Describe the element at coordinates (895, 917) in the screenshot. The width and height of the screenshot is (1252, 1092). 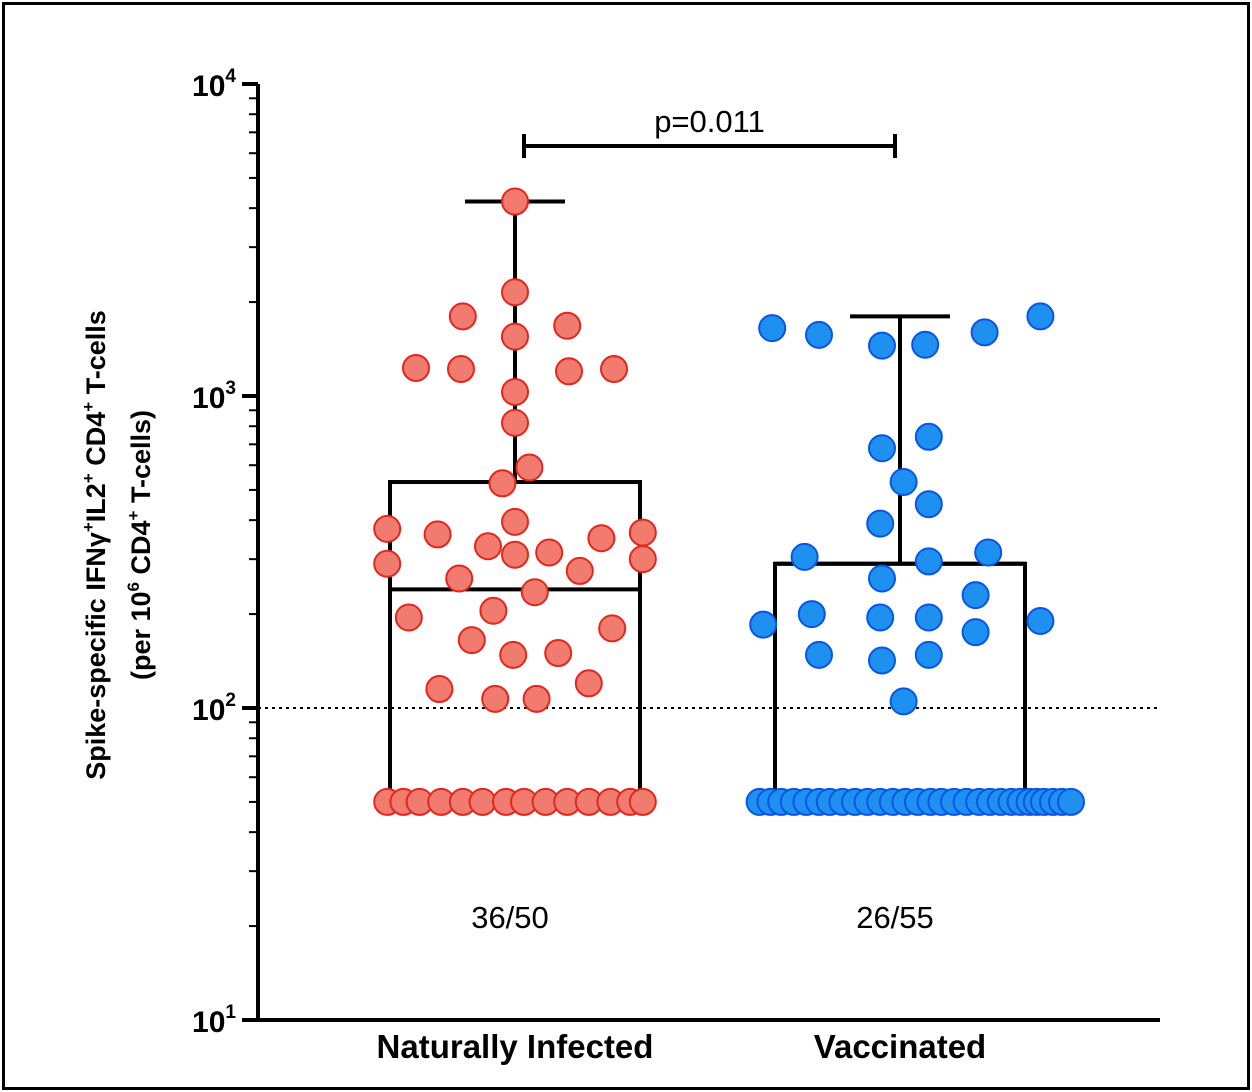
I see `responder-fraction: 26/55` at that location.